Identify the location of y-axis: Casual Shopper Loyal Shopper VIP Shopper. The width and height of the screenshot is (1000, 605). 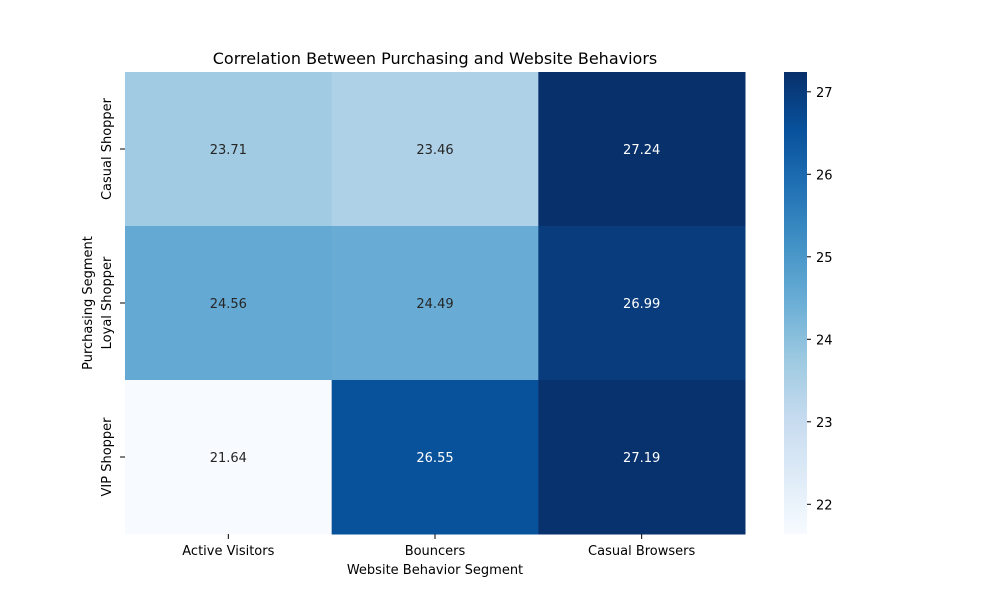
(112, 297).